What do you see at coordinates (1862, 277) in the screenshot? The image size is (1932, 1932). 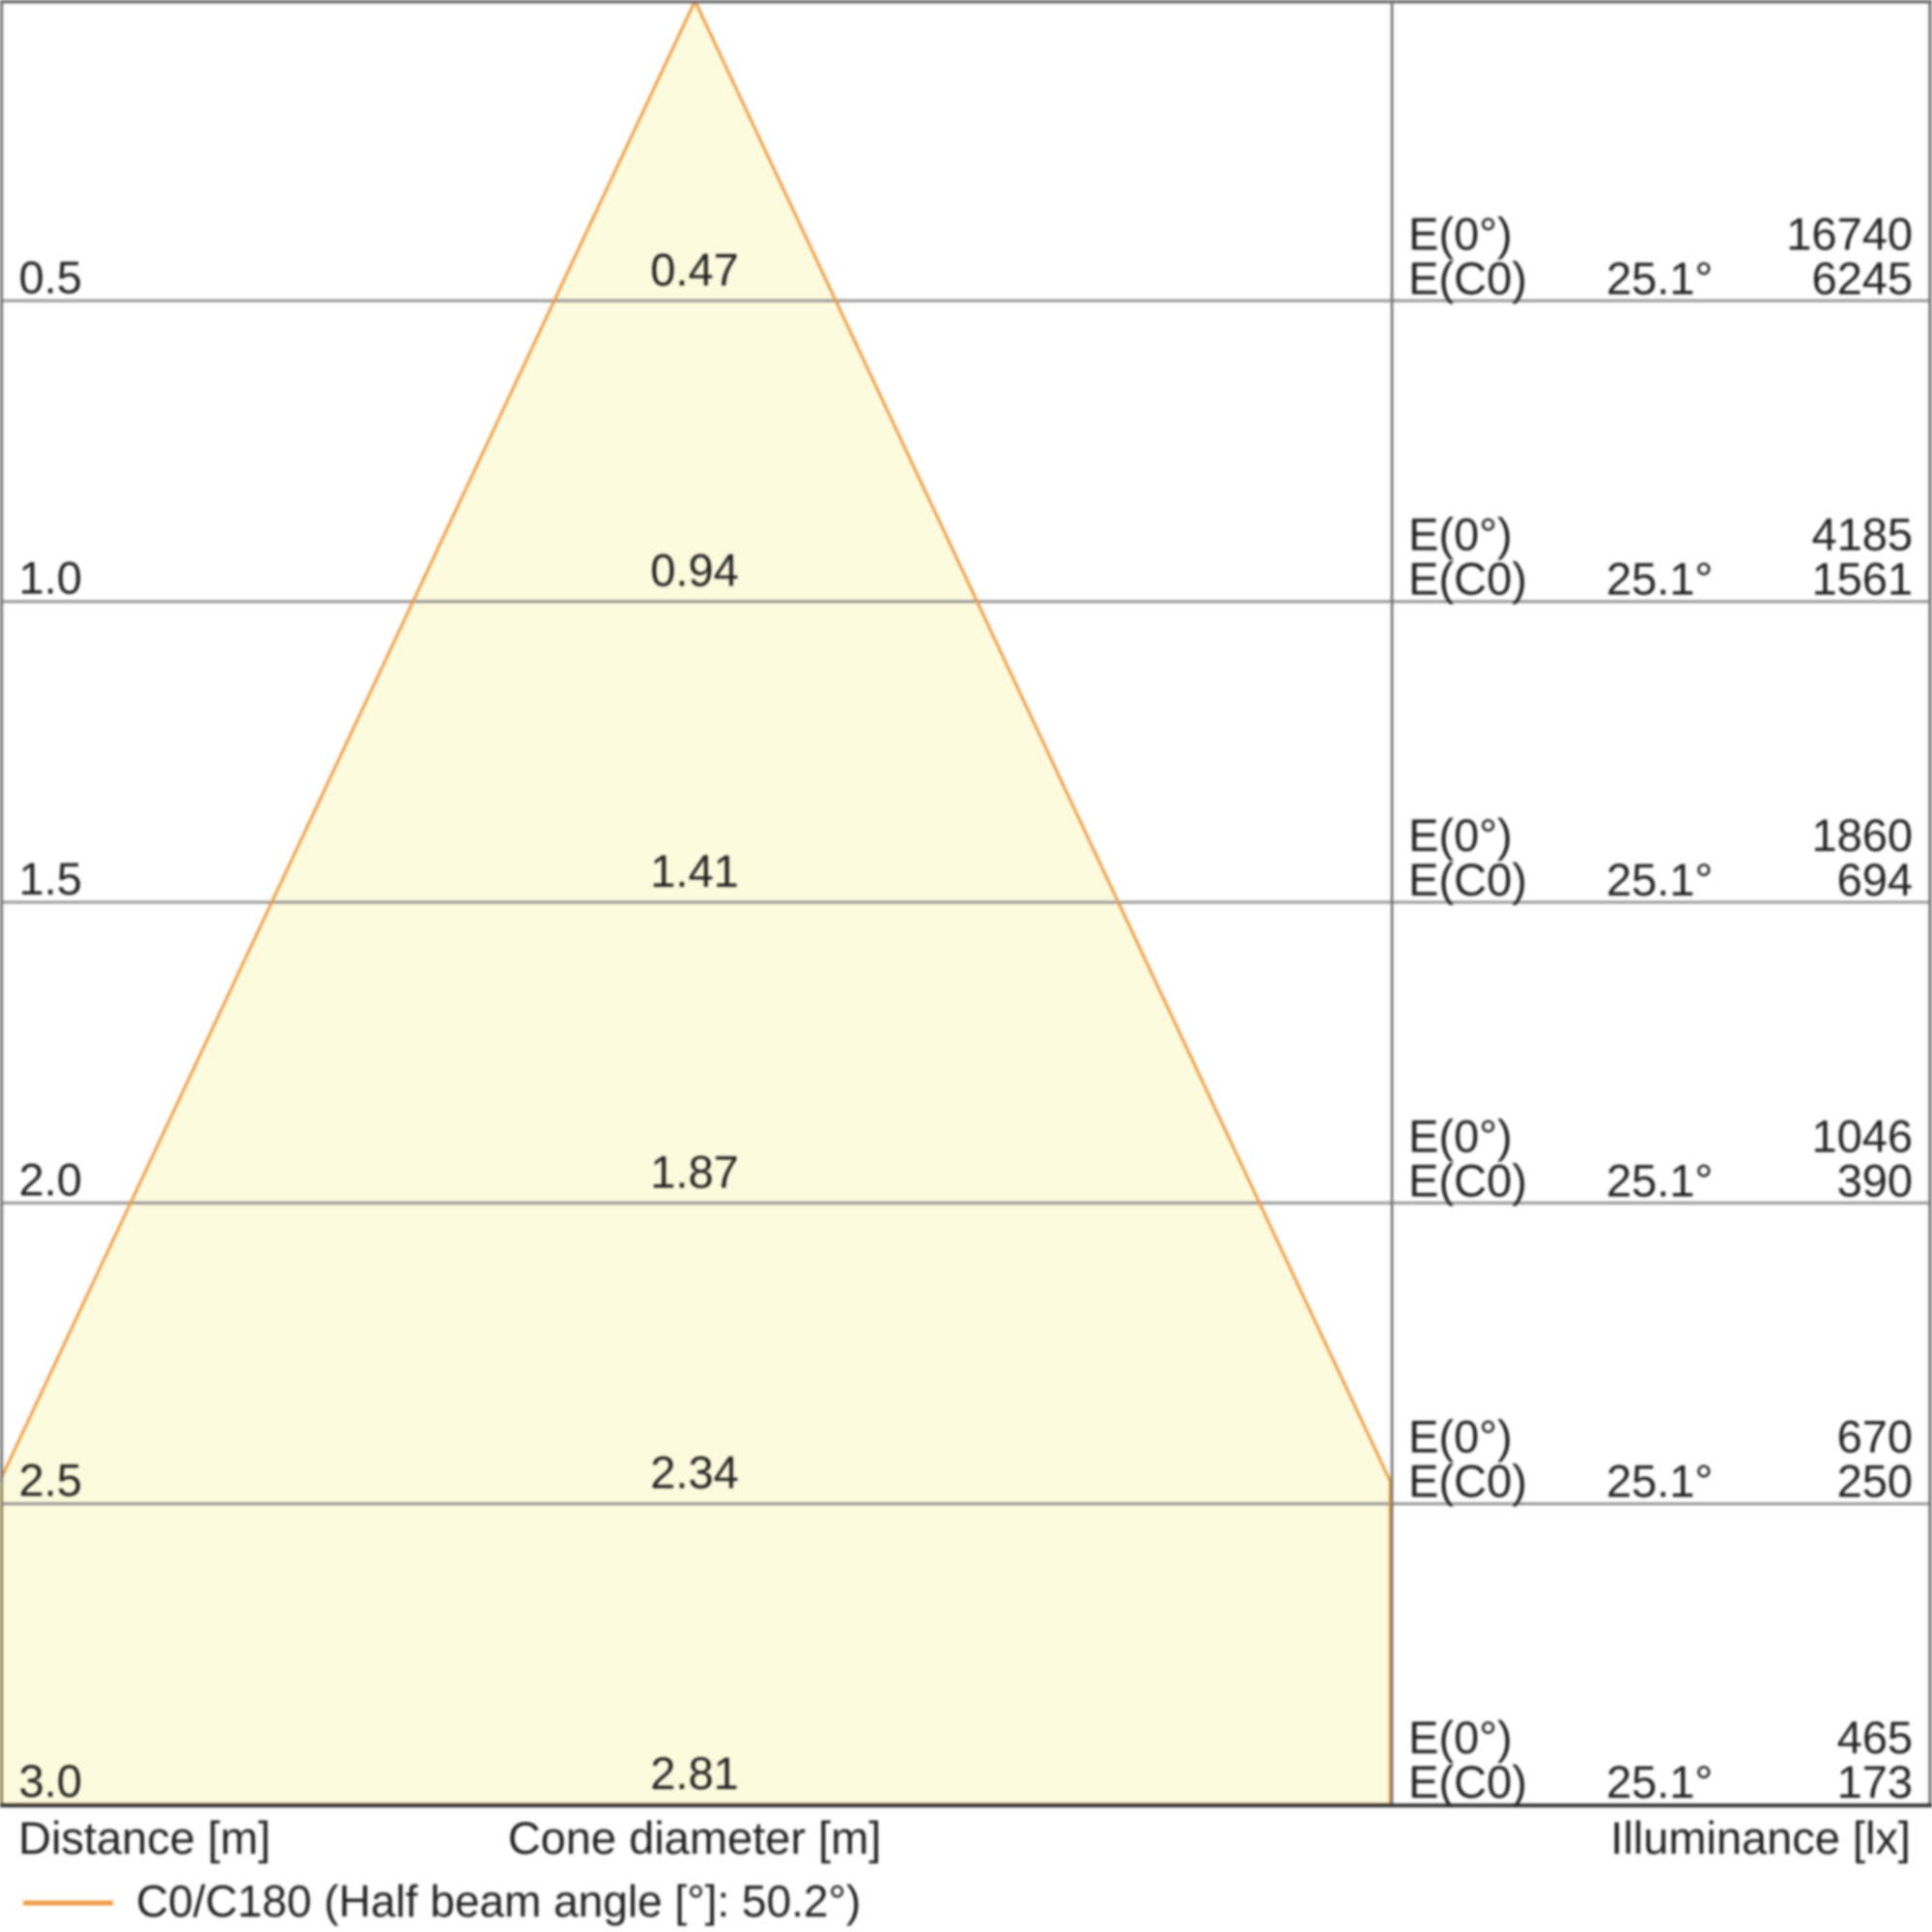 I see `svg-text: 6245` at bounding box center [1862, 277].